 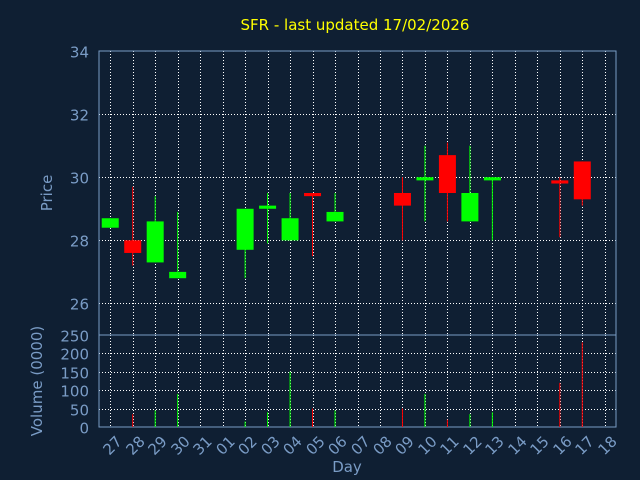 I want to click on price-tick-label: 28, so click(x=79, y=242).